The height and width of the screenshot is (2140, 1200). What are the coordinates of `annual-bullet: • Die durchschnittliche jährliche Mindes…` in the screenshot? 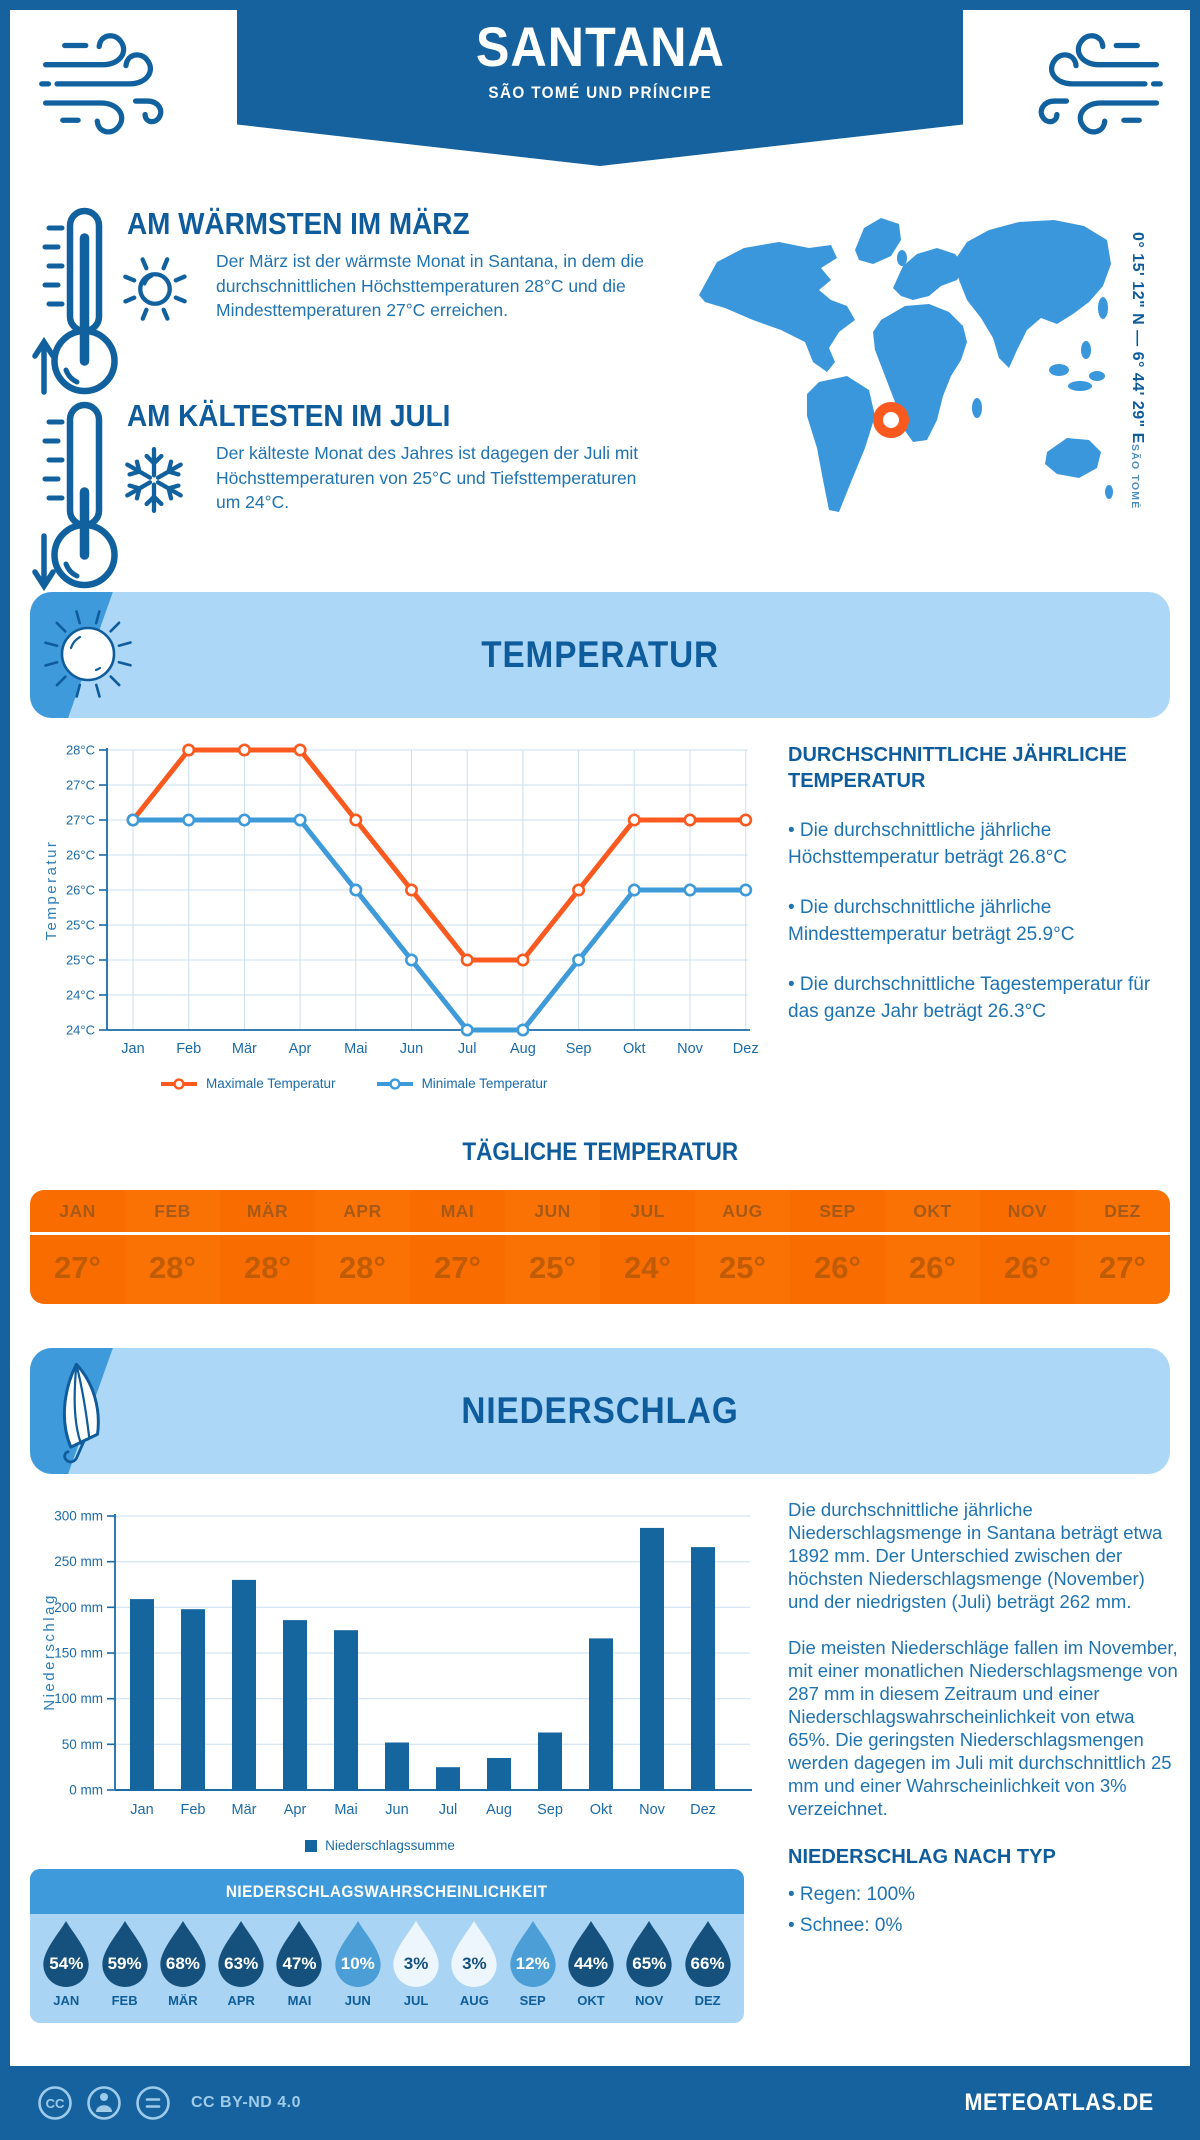 It's located at (931, 921).